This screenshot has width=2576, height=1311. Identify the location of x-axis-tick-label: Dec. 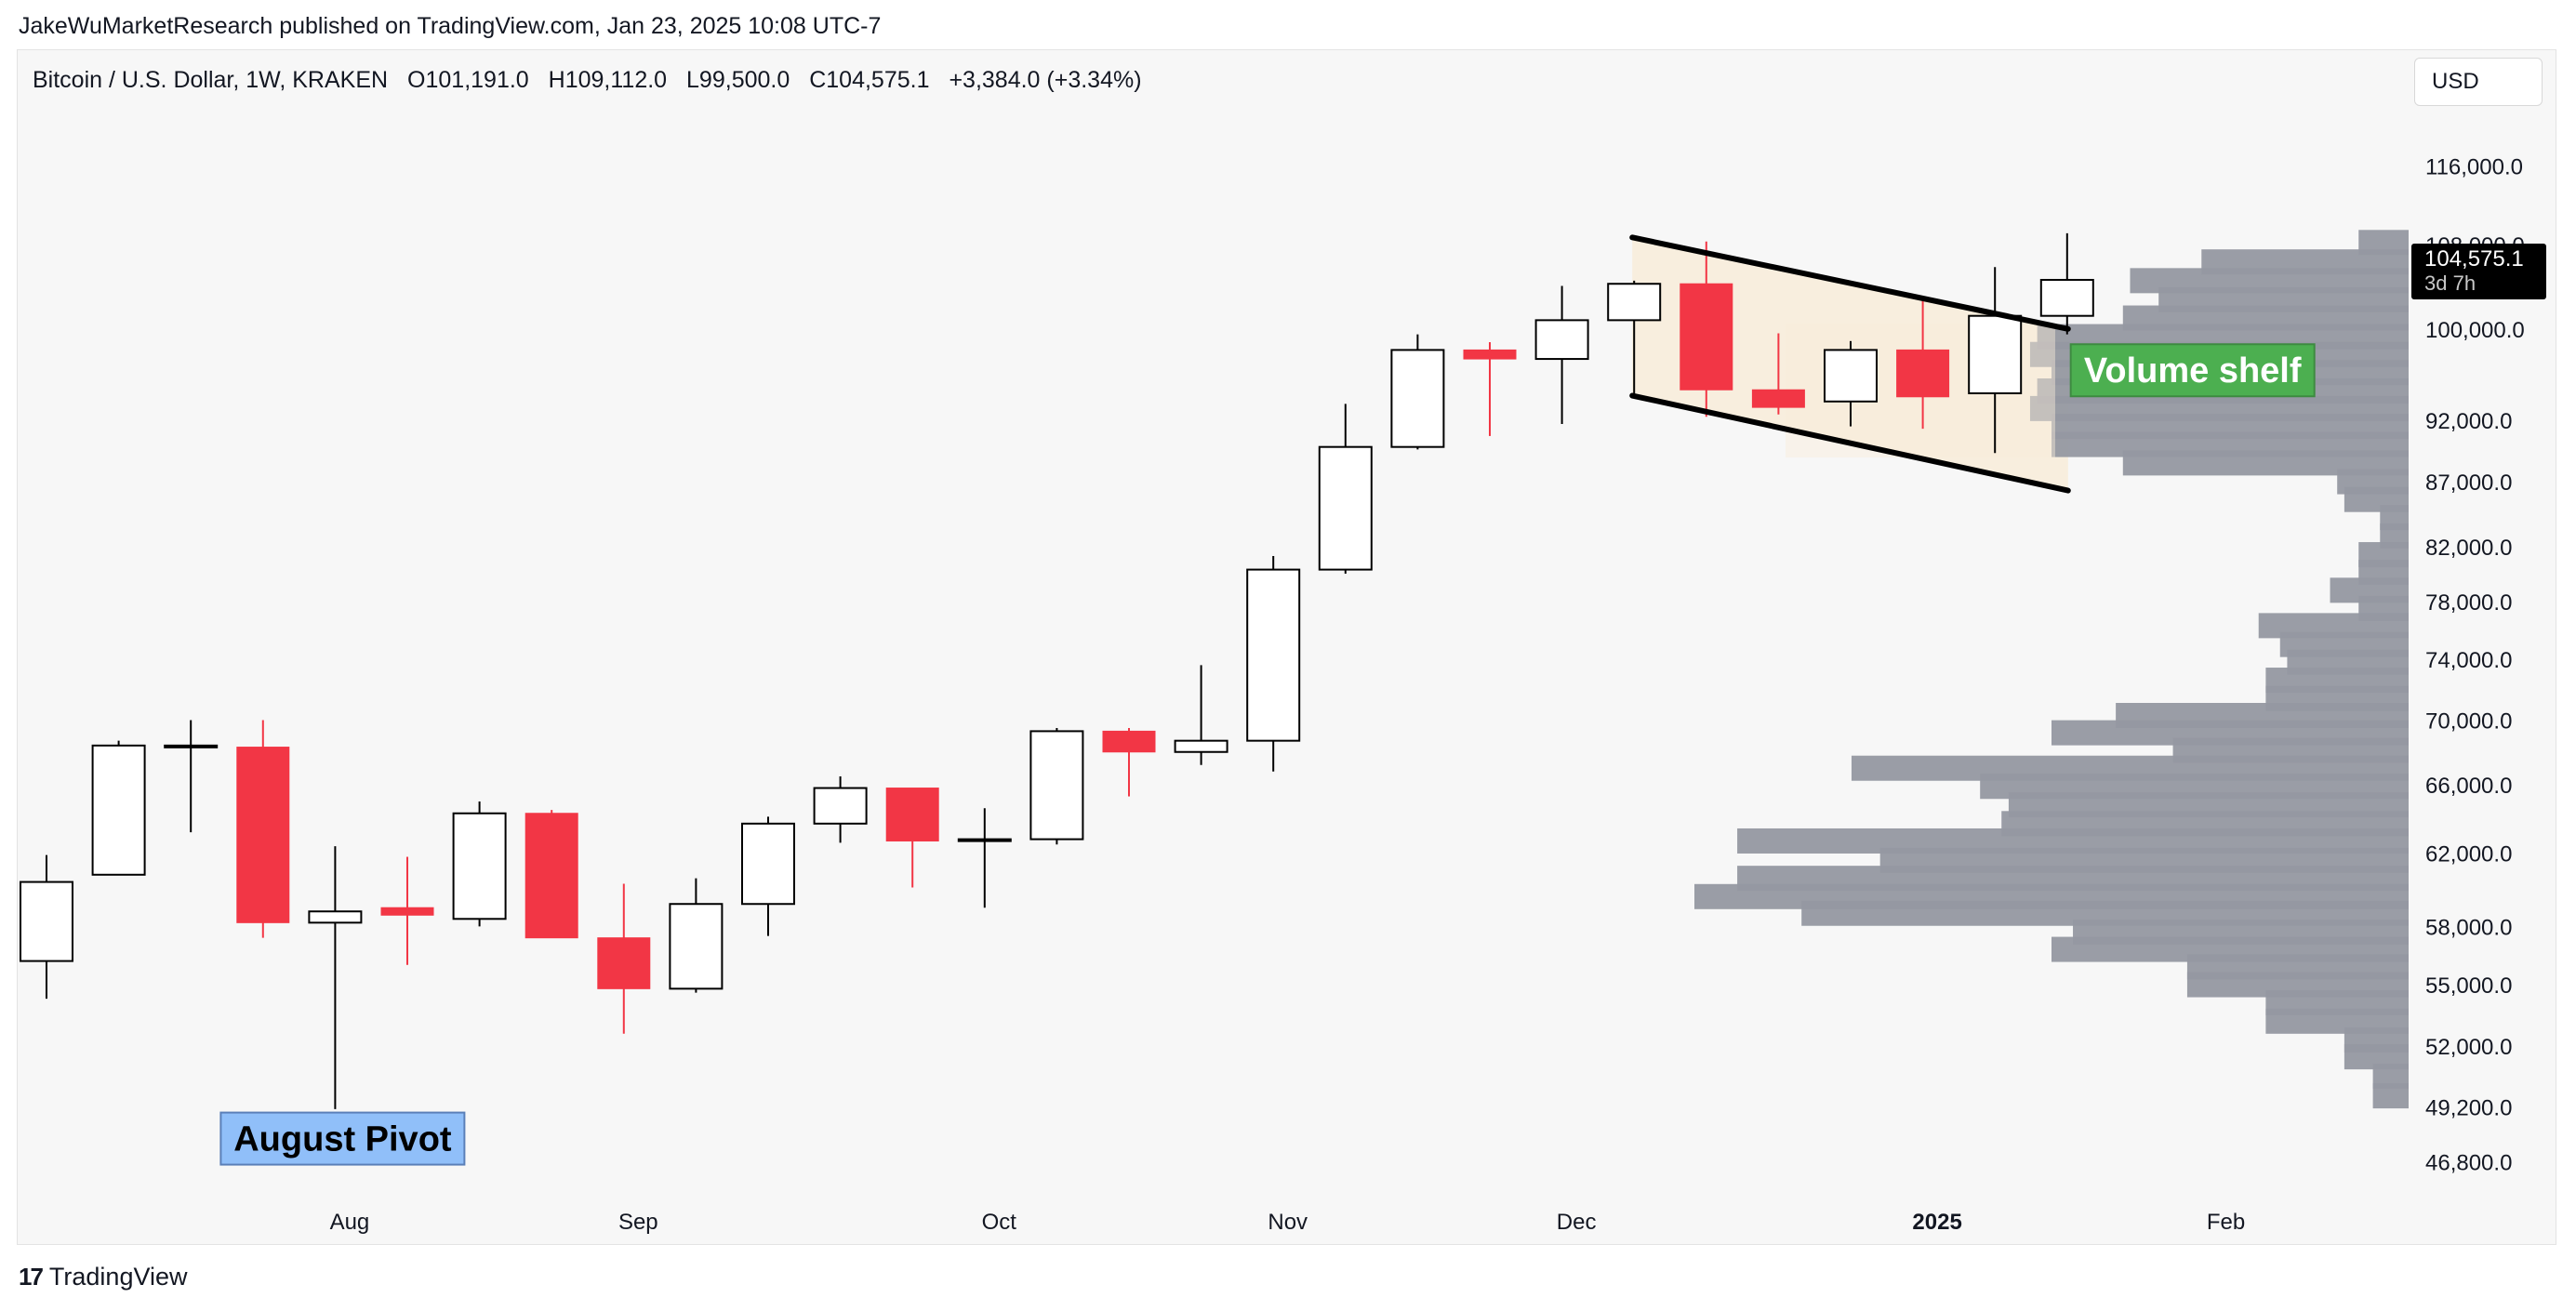
(1577, 1222).